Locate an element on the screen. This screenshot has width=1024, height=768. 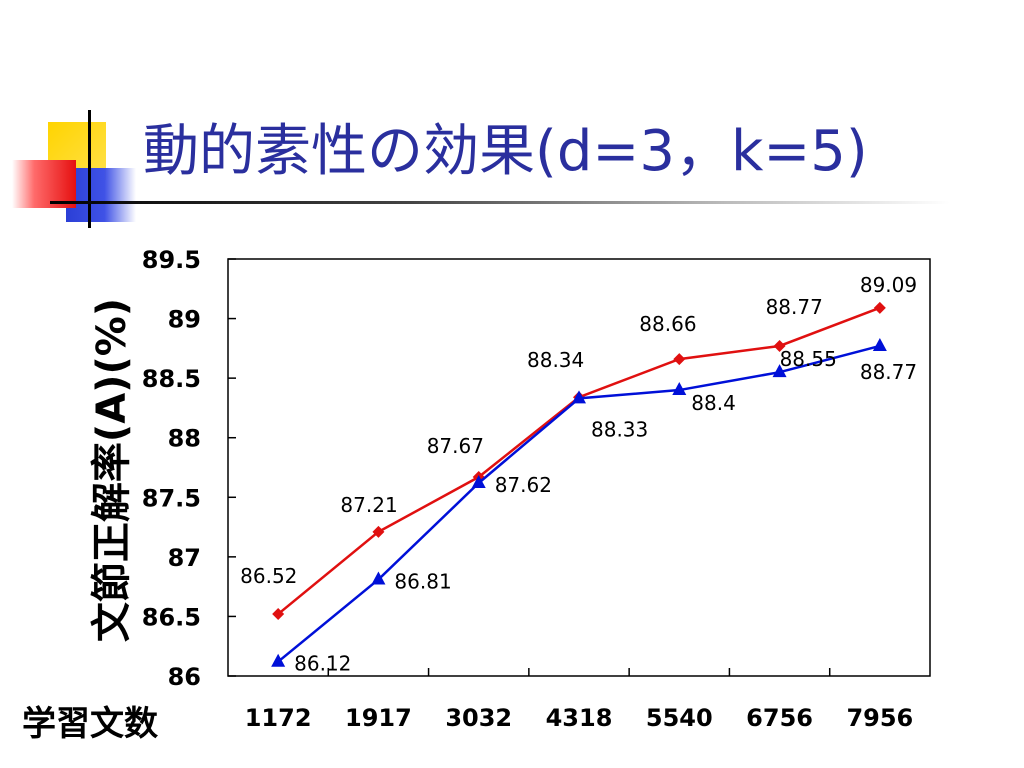
y-tick-label: 86 is located at coordinates (184, 677).